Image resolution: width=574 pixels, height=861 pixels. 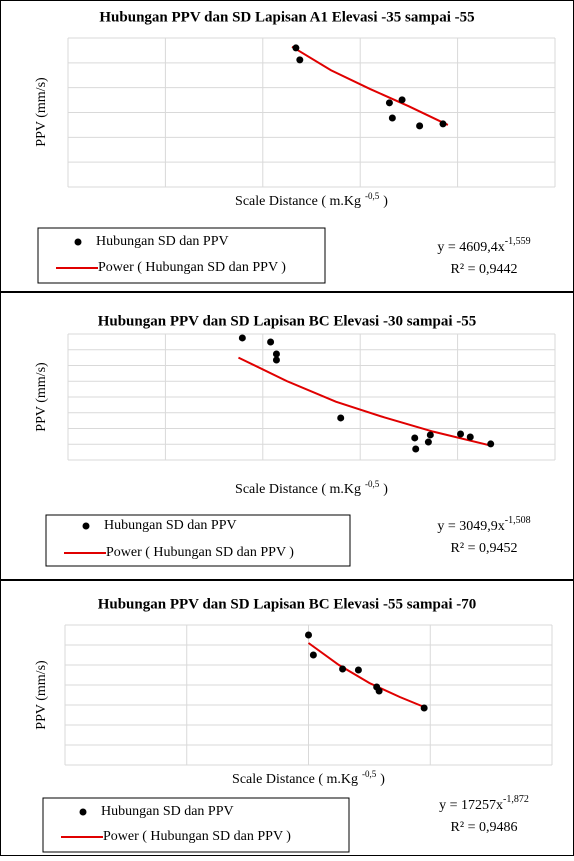 I want to click on equation: y = 3049,9x-1,508, so click(x=483, y=524).